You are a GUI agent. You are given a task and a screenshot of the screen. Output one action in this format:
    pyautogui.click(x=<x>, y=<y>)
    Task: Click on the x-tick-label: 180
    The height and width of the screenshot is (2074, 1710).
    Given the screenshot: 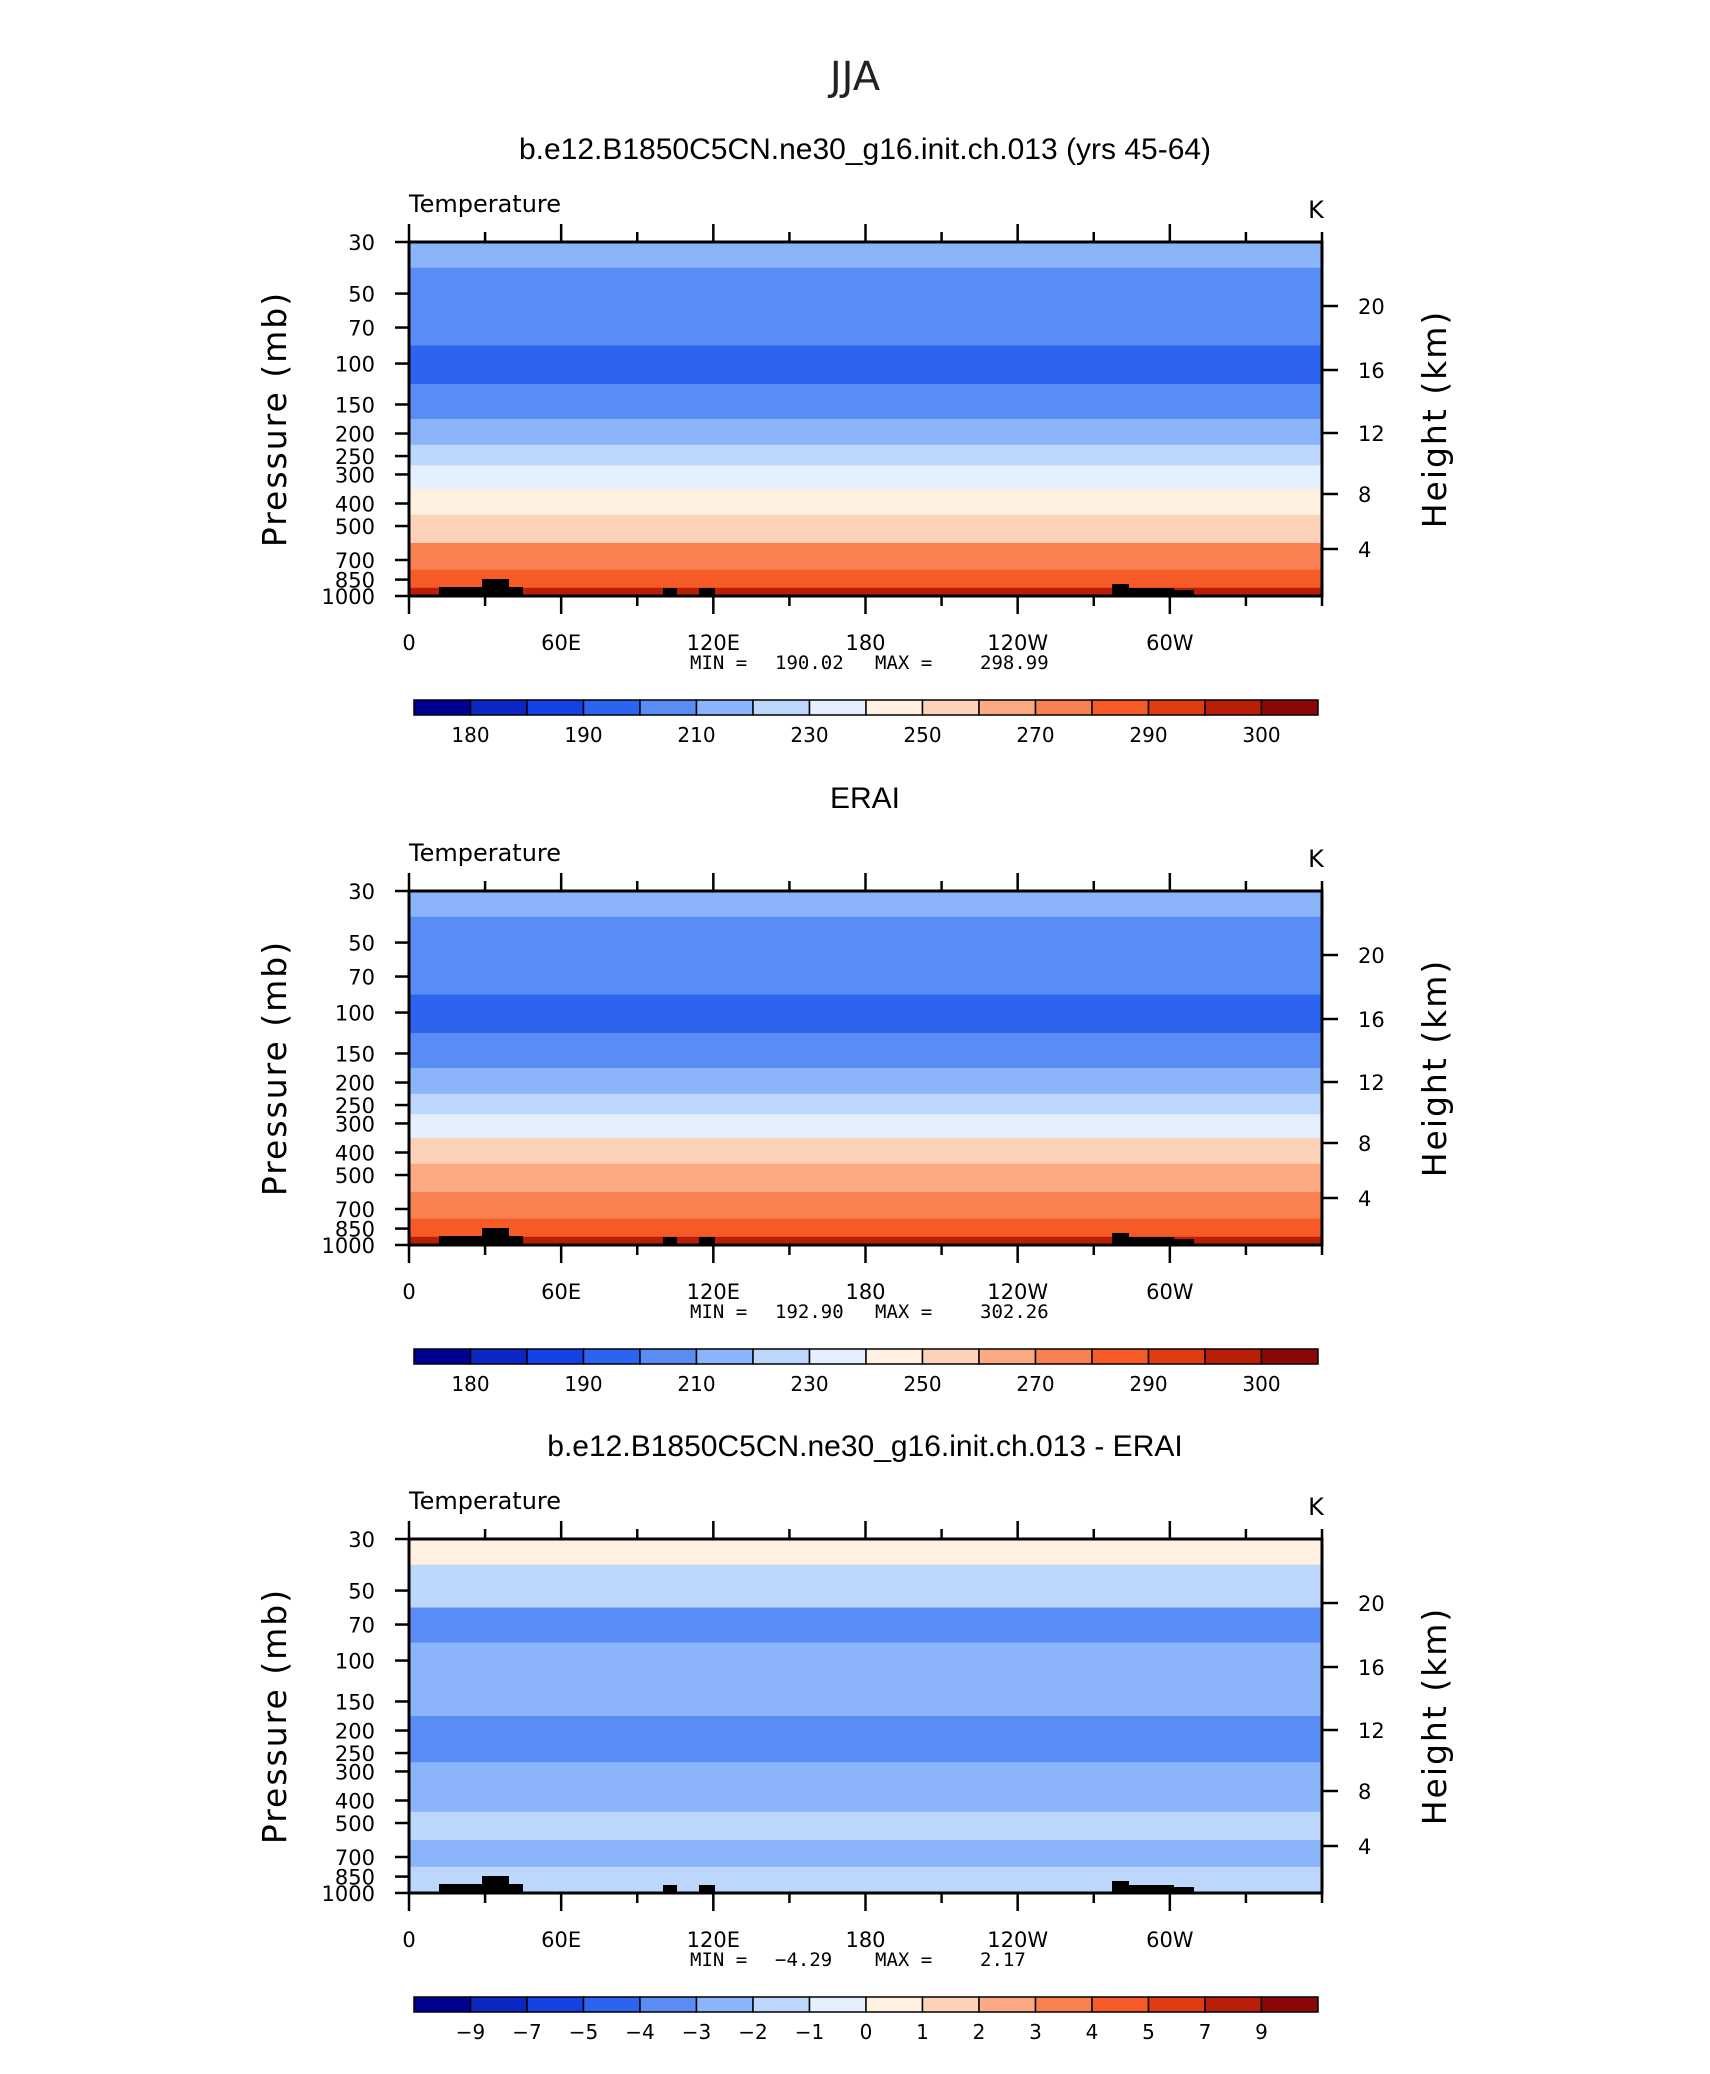 What is the action you would take?
    pyautogui.click(x=865, y=643)
    